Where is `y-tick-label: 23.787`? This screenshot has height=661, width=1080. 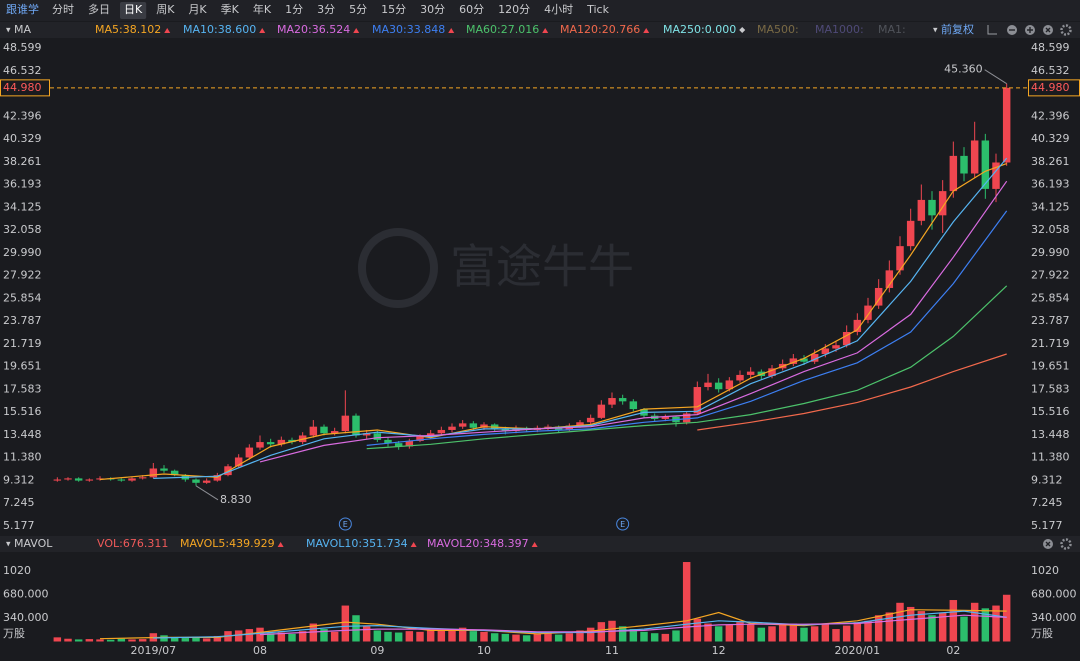
y-tick-label: 23.787 is located at coordinates (22, 320).